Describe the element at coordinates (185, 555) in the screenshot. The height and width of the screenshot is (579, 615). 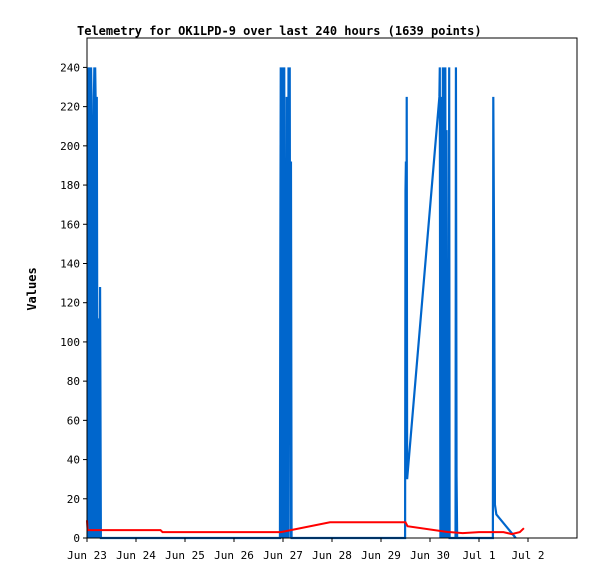
I see `x-tick-label: Jun 25` at that location.